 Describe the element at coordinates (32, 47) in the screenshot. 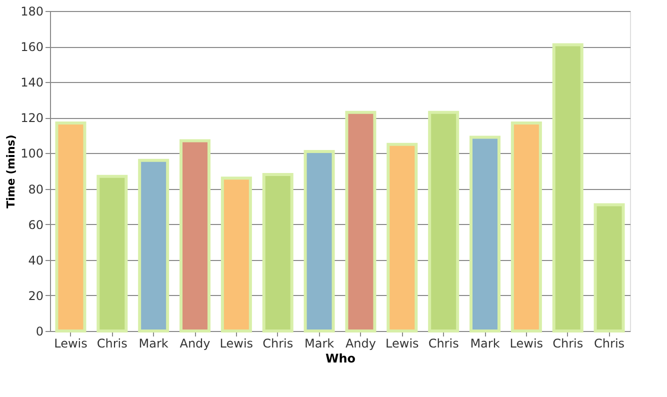

I see `y-tick-label: 160` at that location.